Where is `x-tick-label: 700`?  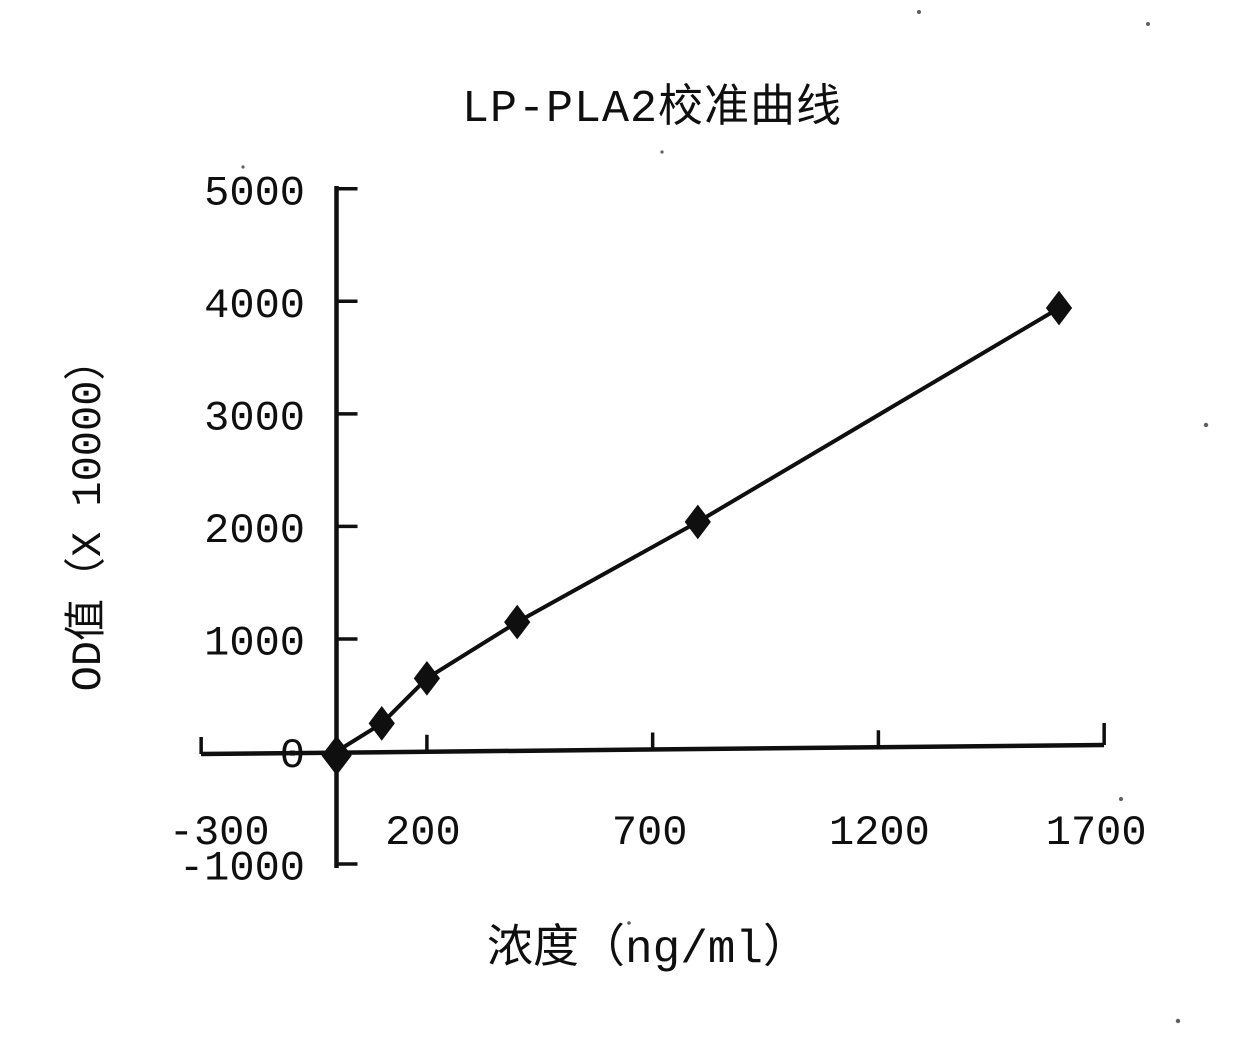 x-tick-label: 700 is located at coordinates (650, 833).